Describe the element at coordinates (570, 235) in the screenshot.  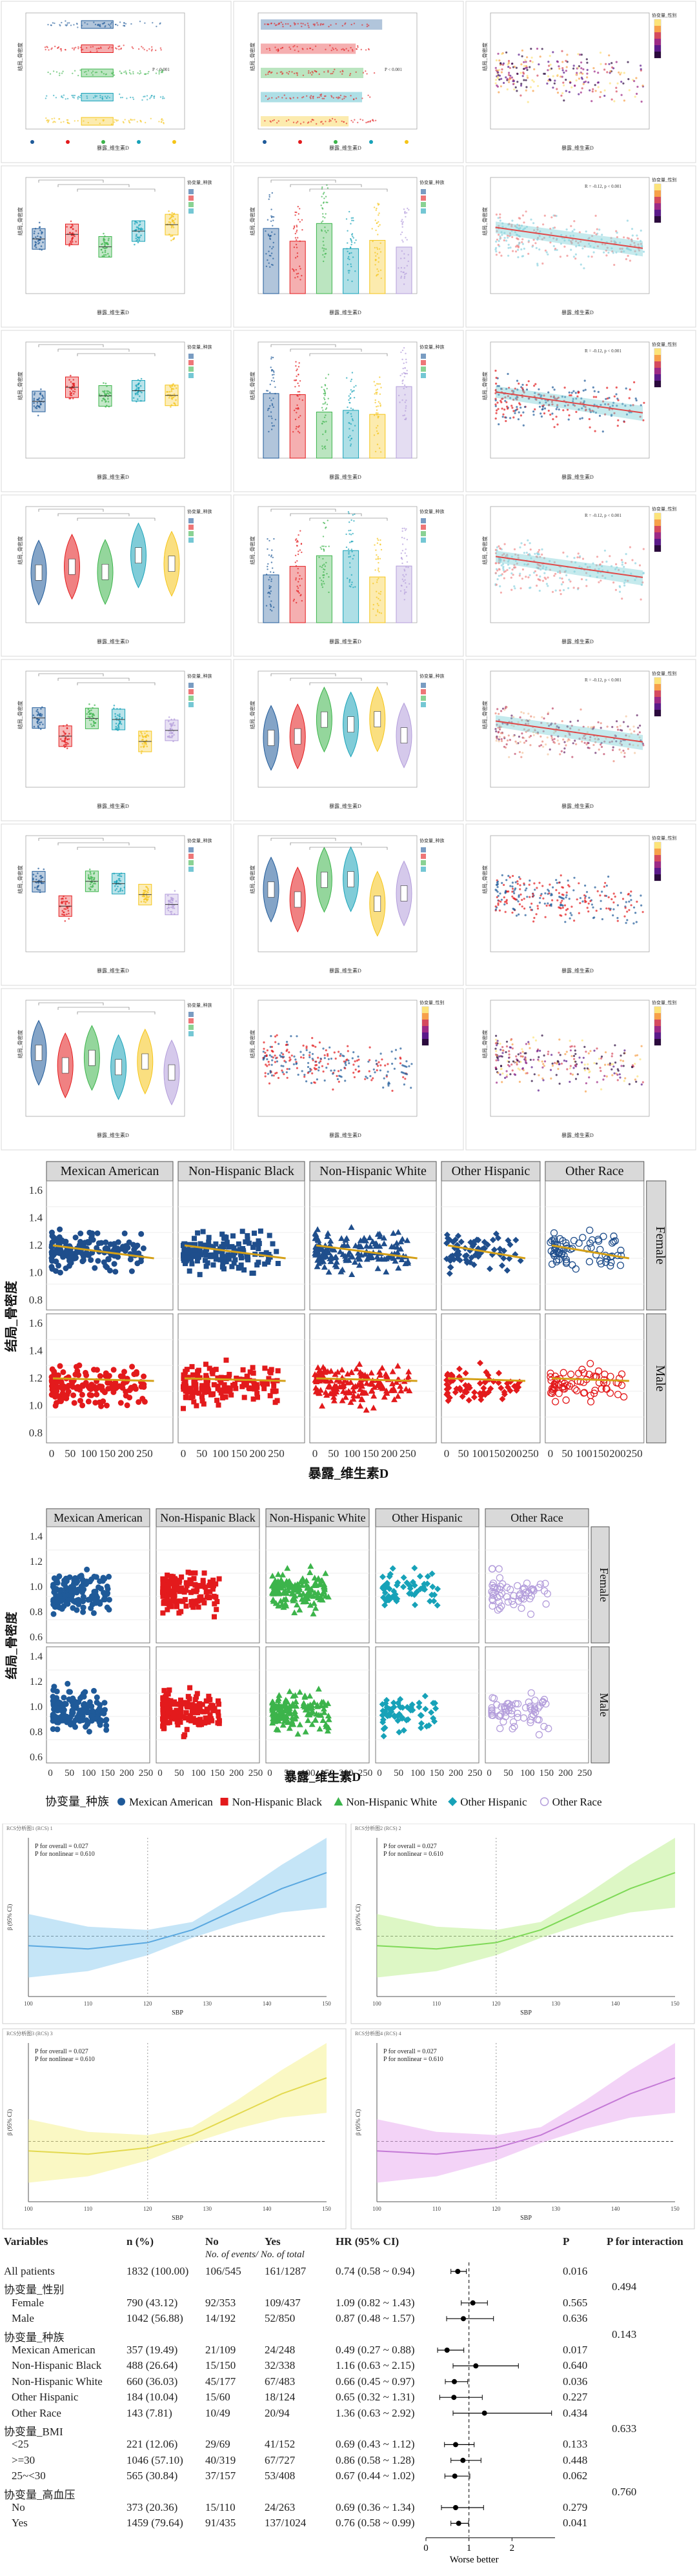
I see `thumb-plot-area` at that location.